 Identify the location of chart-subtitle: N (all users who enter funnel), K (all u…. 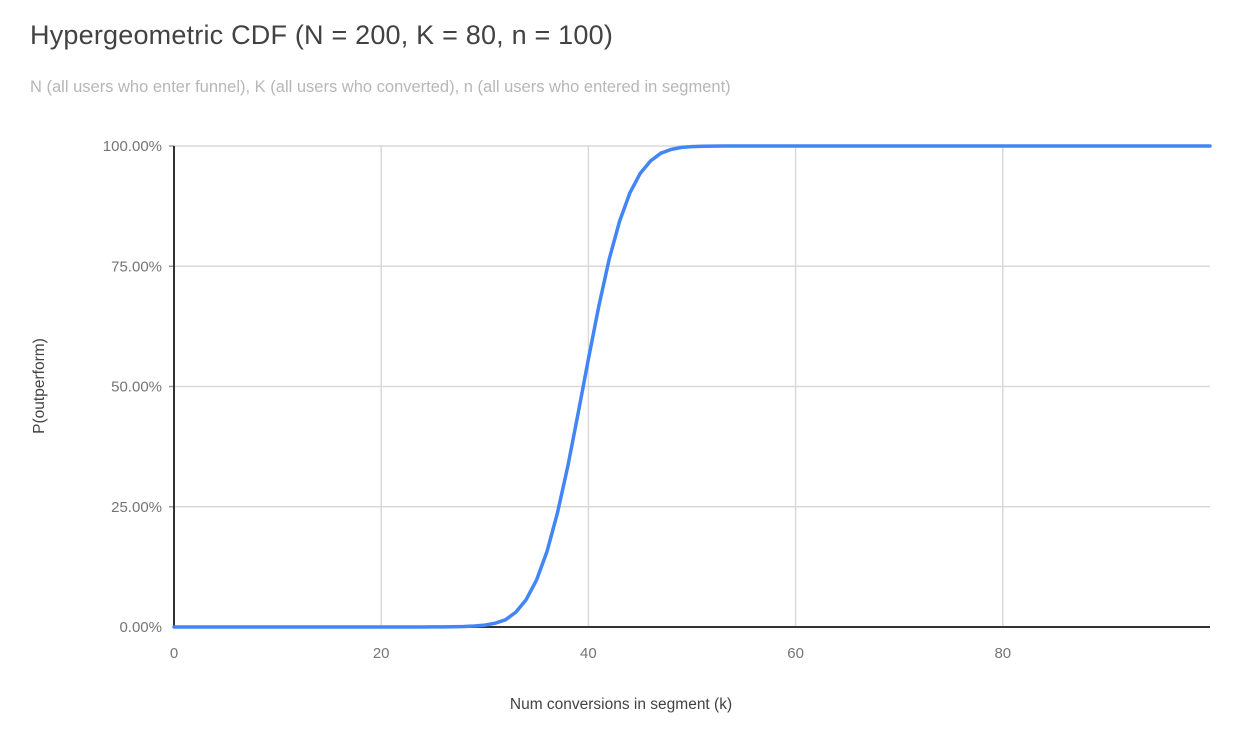
(380, 87).